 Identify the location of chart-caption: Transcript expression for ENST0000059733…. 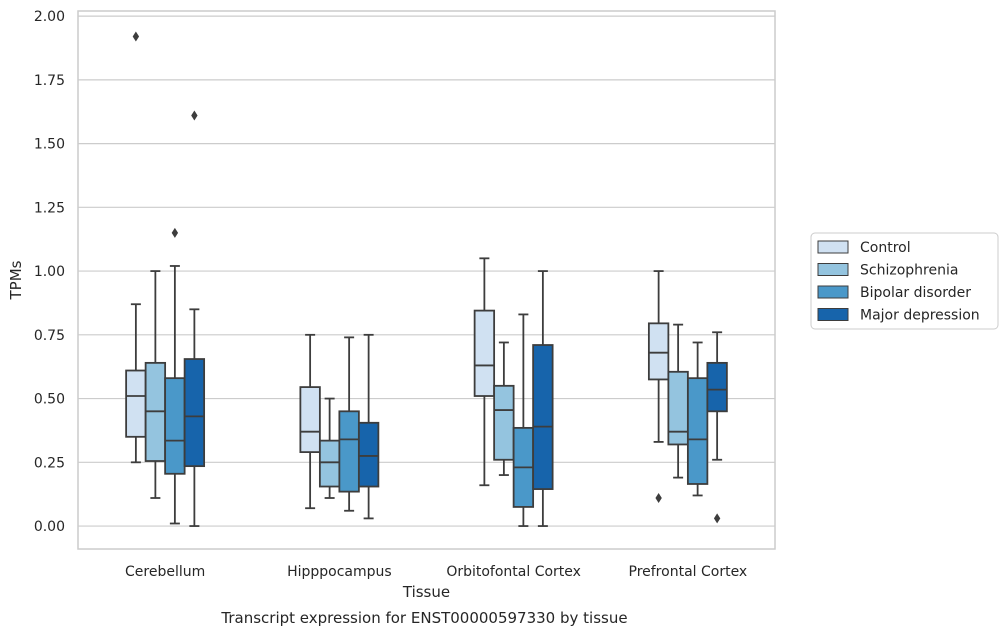
(423, 618).